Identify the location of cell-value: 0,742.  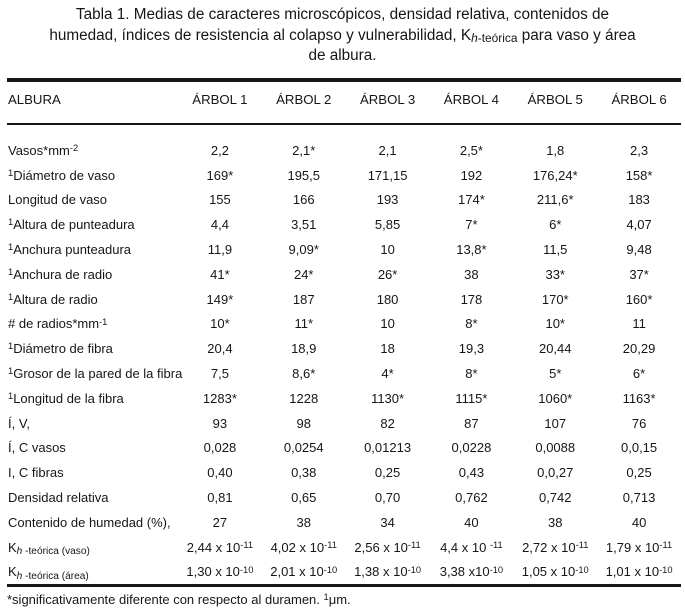
(555, 498).